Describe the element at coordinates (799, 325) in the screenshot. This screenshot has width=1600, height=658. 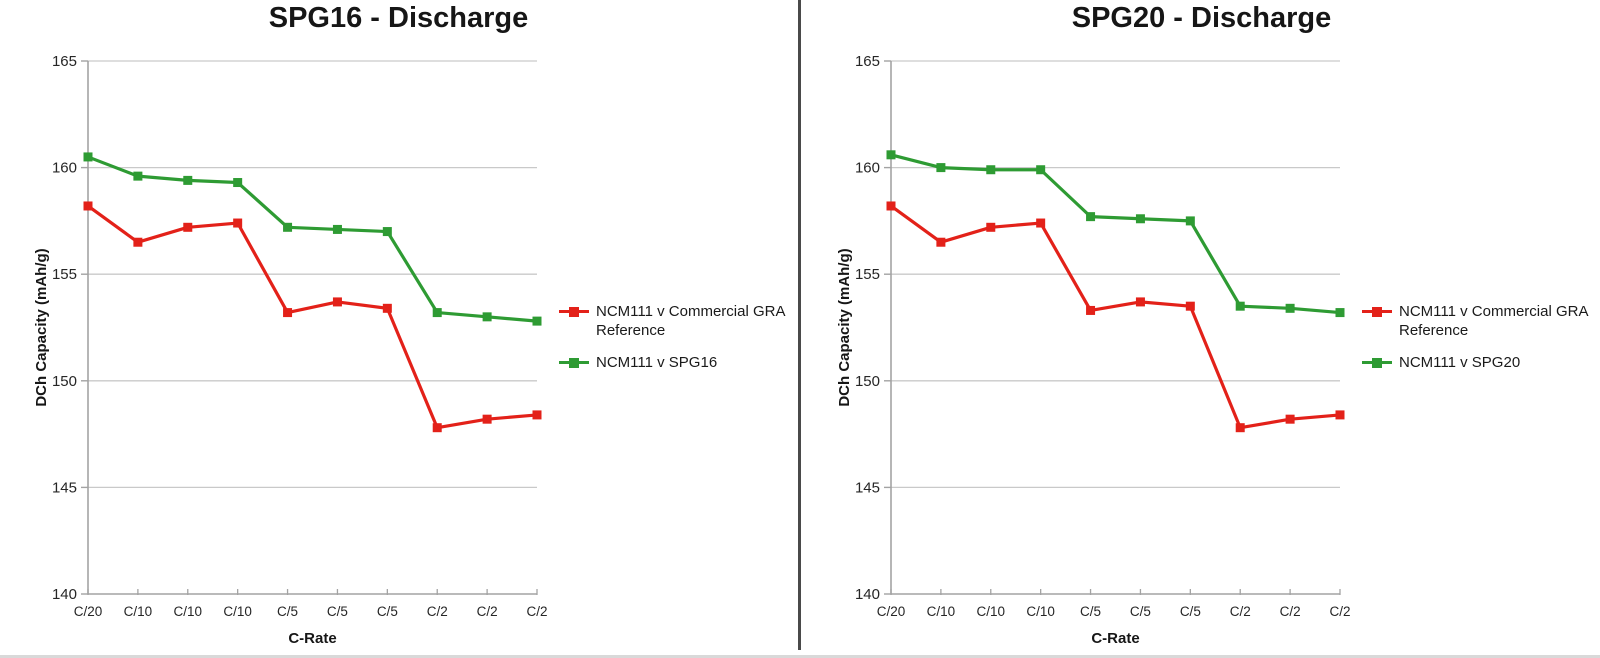
I see `vertical-divider` at that location.